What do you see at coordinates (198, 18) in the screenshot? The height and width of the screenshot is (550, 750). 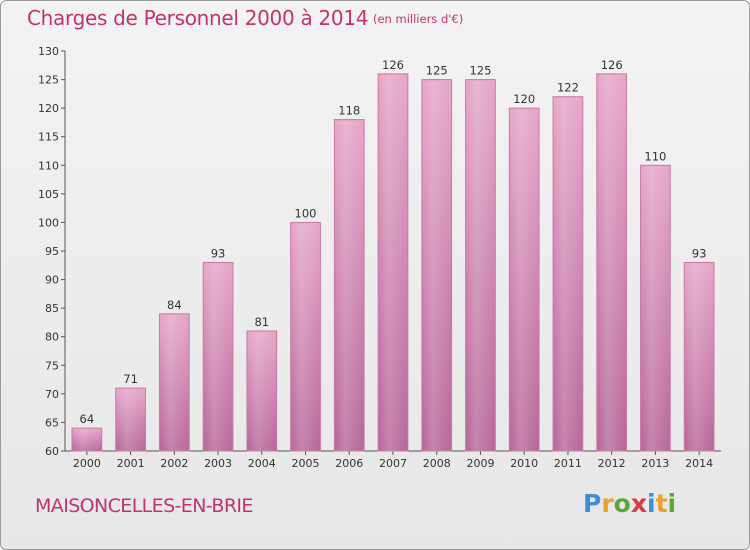 I see `chart-title: Charges de Personnel 2000 à 2014` at bounding box center [198, 18].